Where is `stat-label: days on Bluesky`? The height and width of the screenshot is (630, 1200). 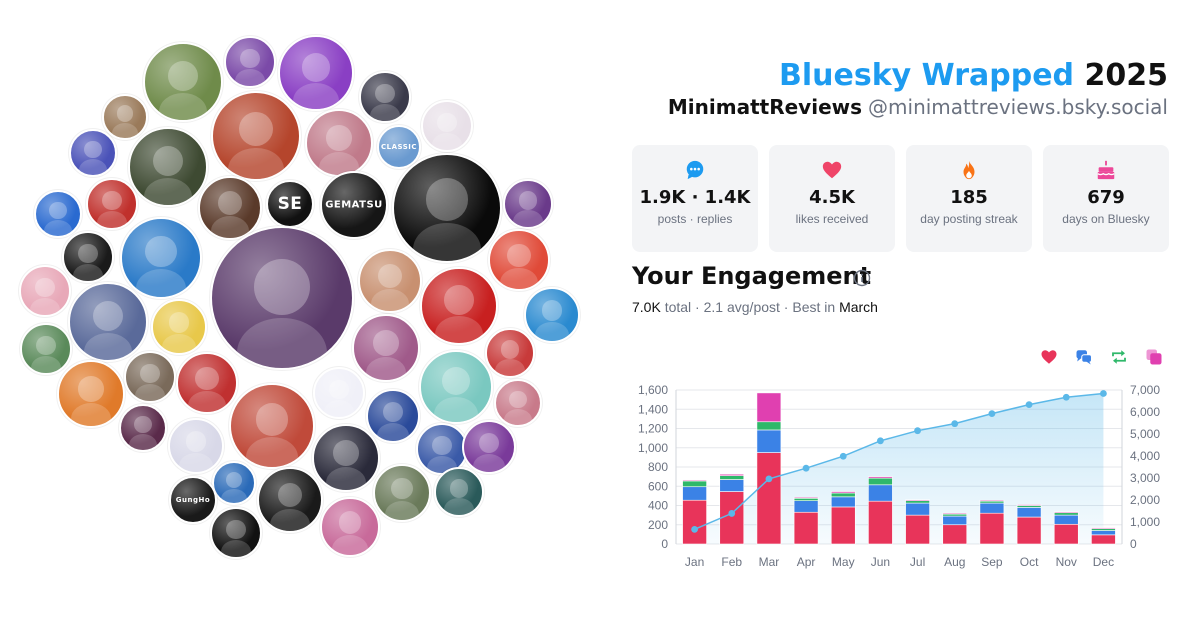
stat-label: days on Bluesky is located at coordinates (1106, 219).